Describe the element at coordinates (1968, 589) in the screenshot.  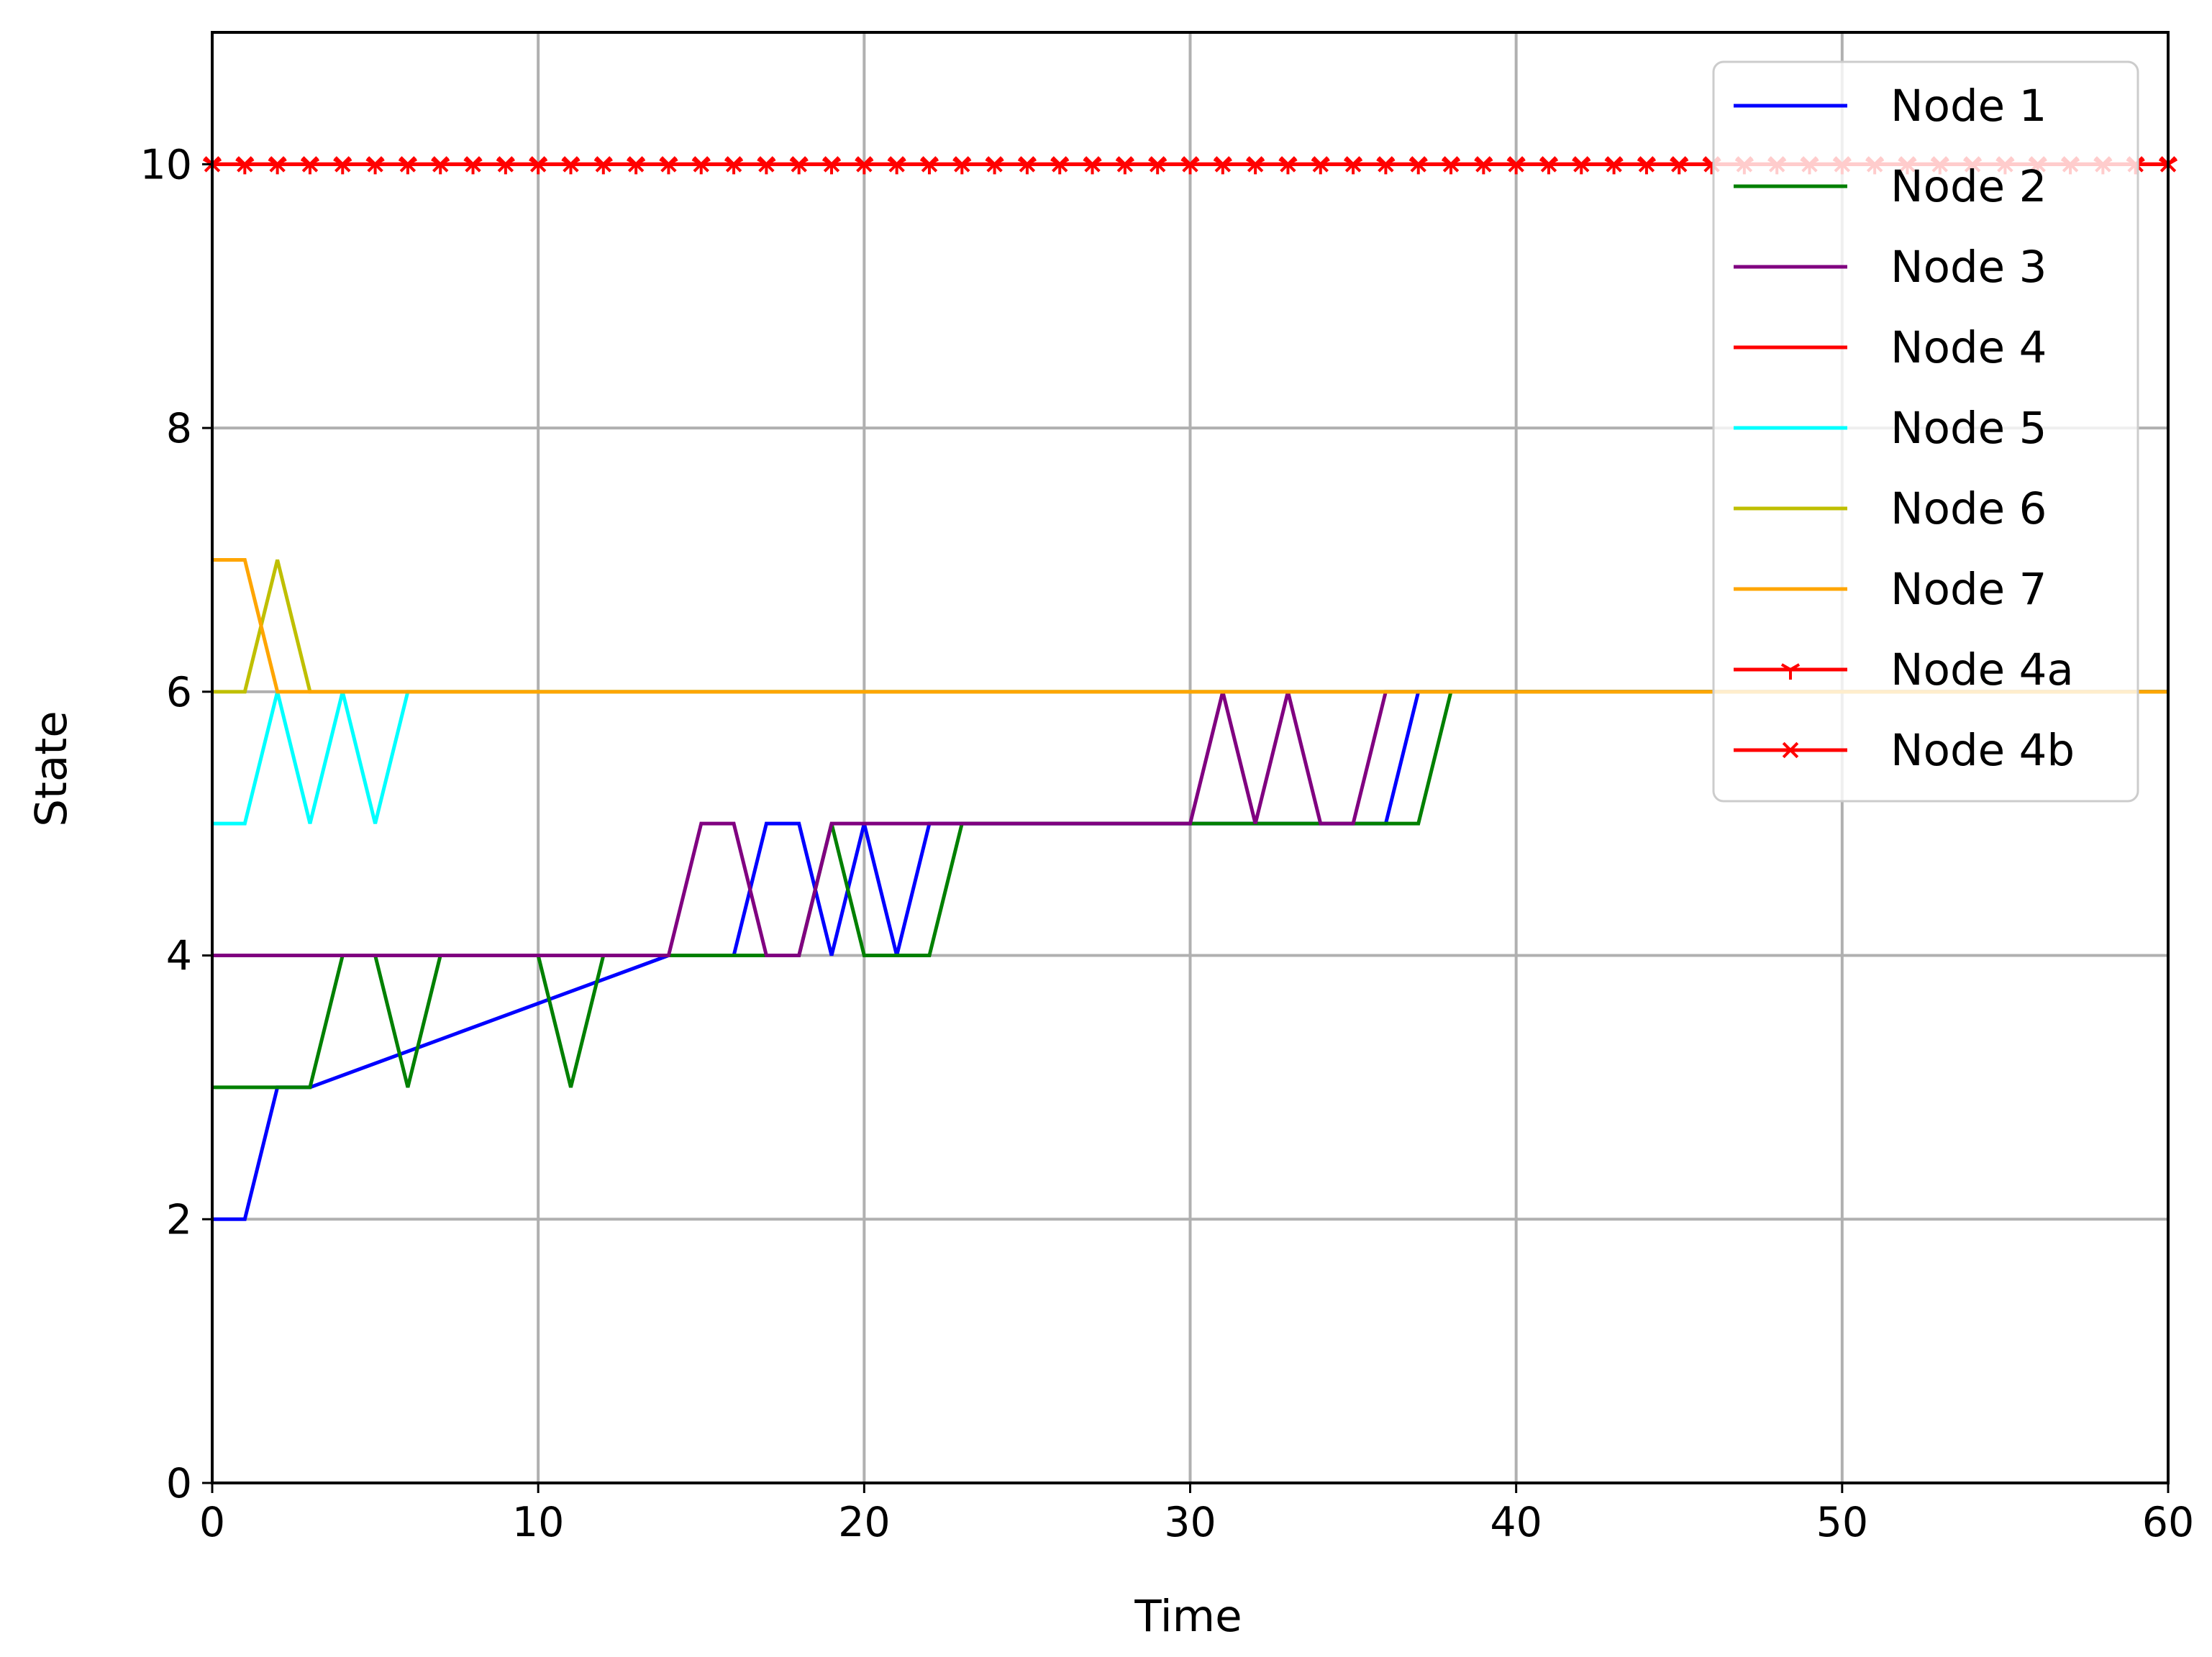
I see `legend-label: Node 7` at that location.